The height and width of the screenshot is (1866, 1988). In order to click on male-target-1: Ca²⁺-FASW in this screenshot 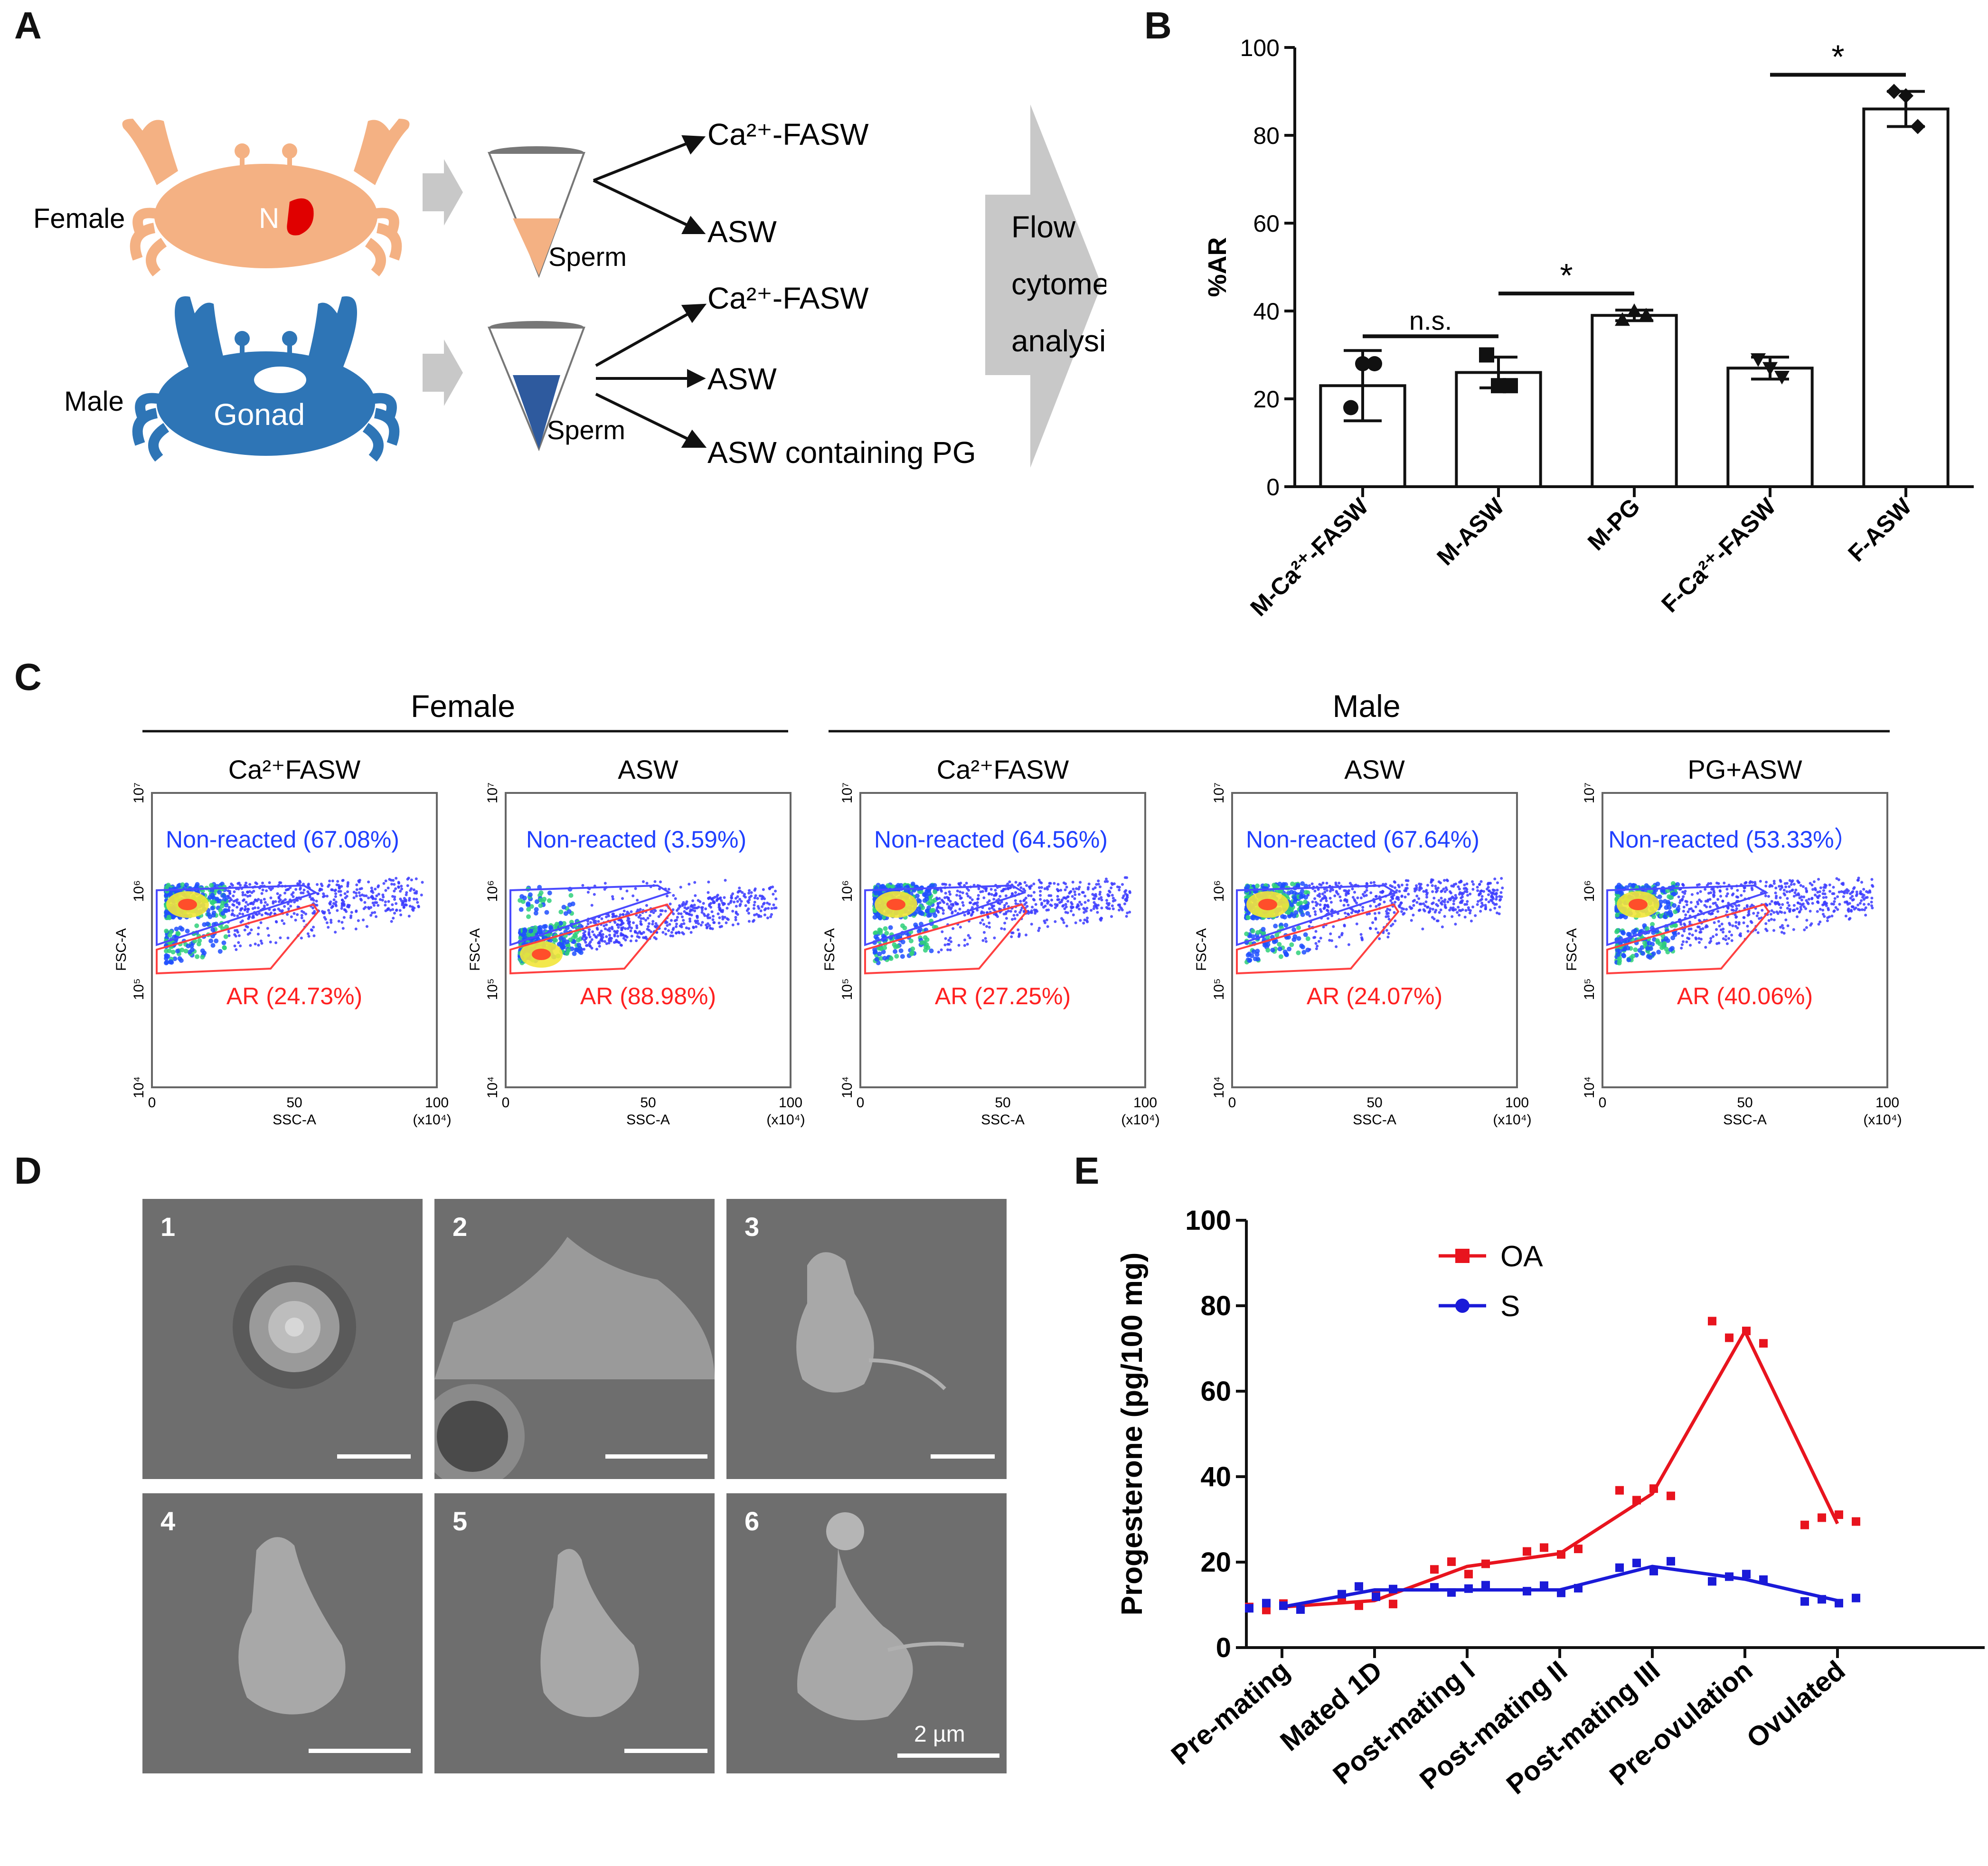, I will do `click(788, 298)`.